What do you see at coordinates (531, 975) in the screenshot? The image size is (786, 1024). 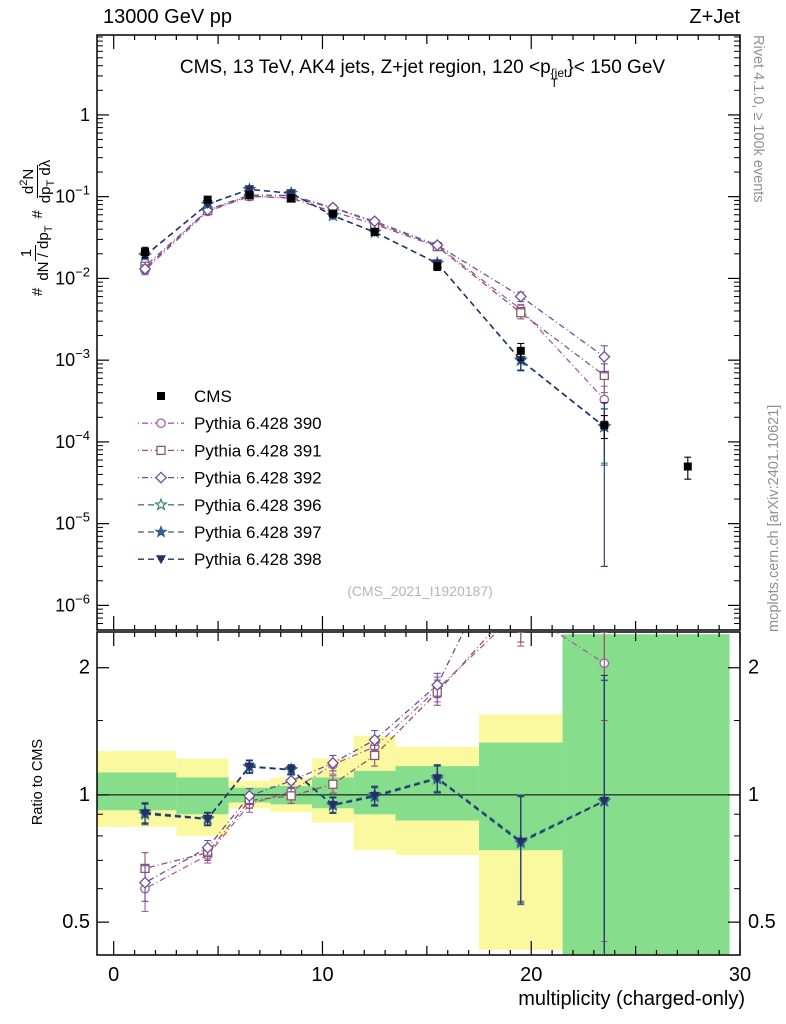 I see `svg-text: 20` at bounding box center [531, 975].